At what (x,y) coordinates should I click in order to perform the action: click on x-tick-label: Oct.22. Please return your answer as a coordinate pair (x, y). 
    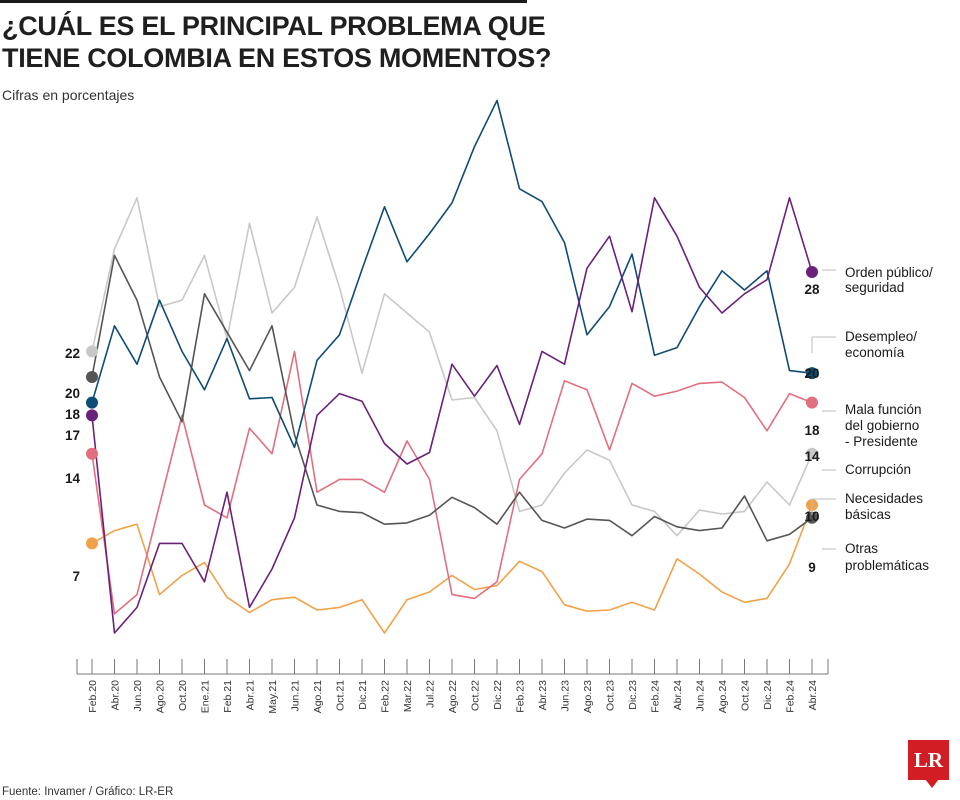
    Looking at the image, I should click on (476, 695).